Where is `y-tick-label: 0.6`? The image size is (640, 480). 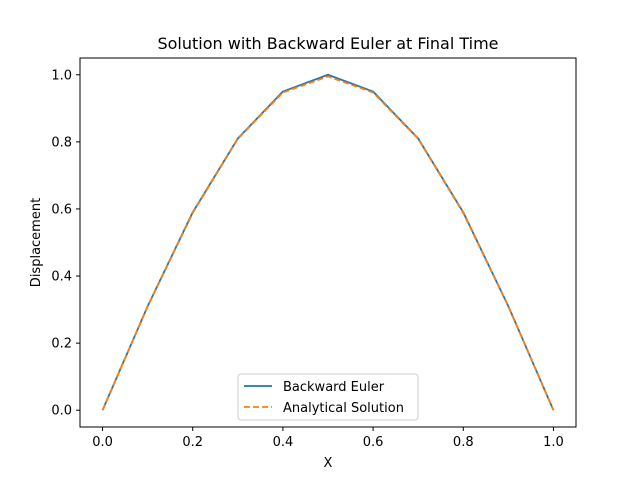 y-tick-label: 0.6 is located at coordinates (61, 209).